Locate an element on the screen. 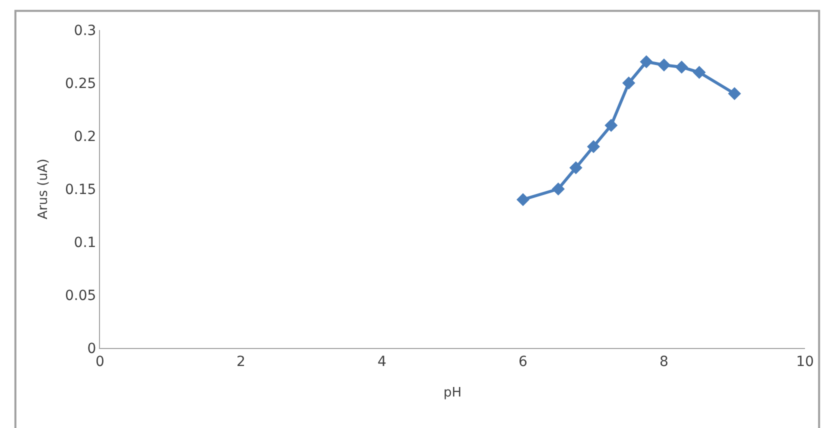 The width and height of the screenshot is (829, 428). y-tick-label: 0 is located at coordinates (91, 348).